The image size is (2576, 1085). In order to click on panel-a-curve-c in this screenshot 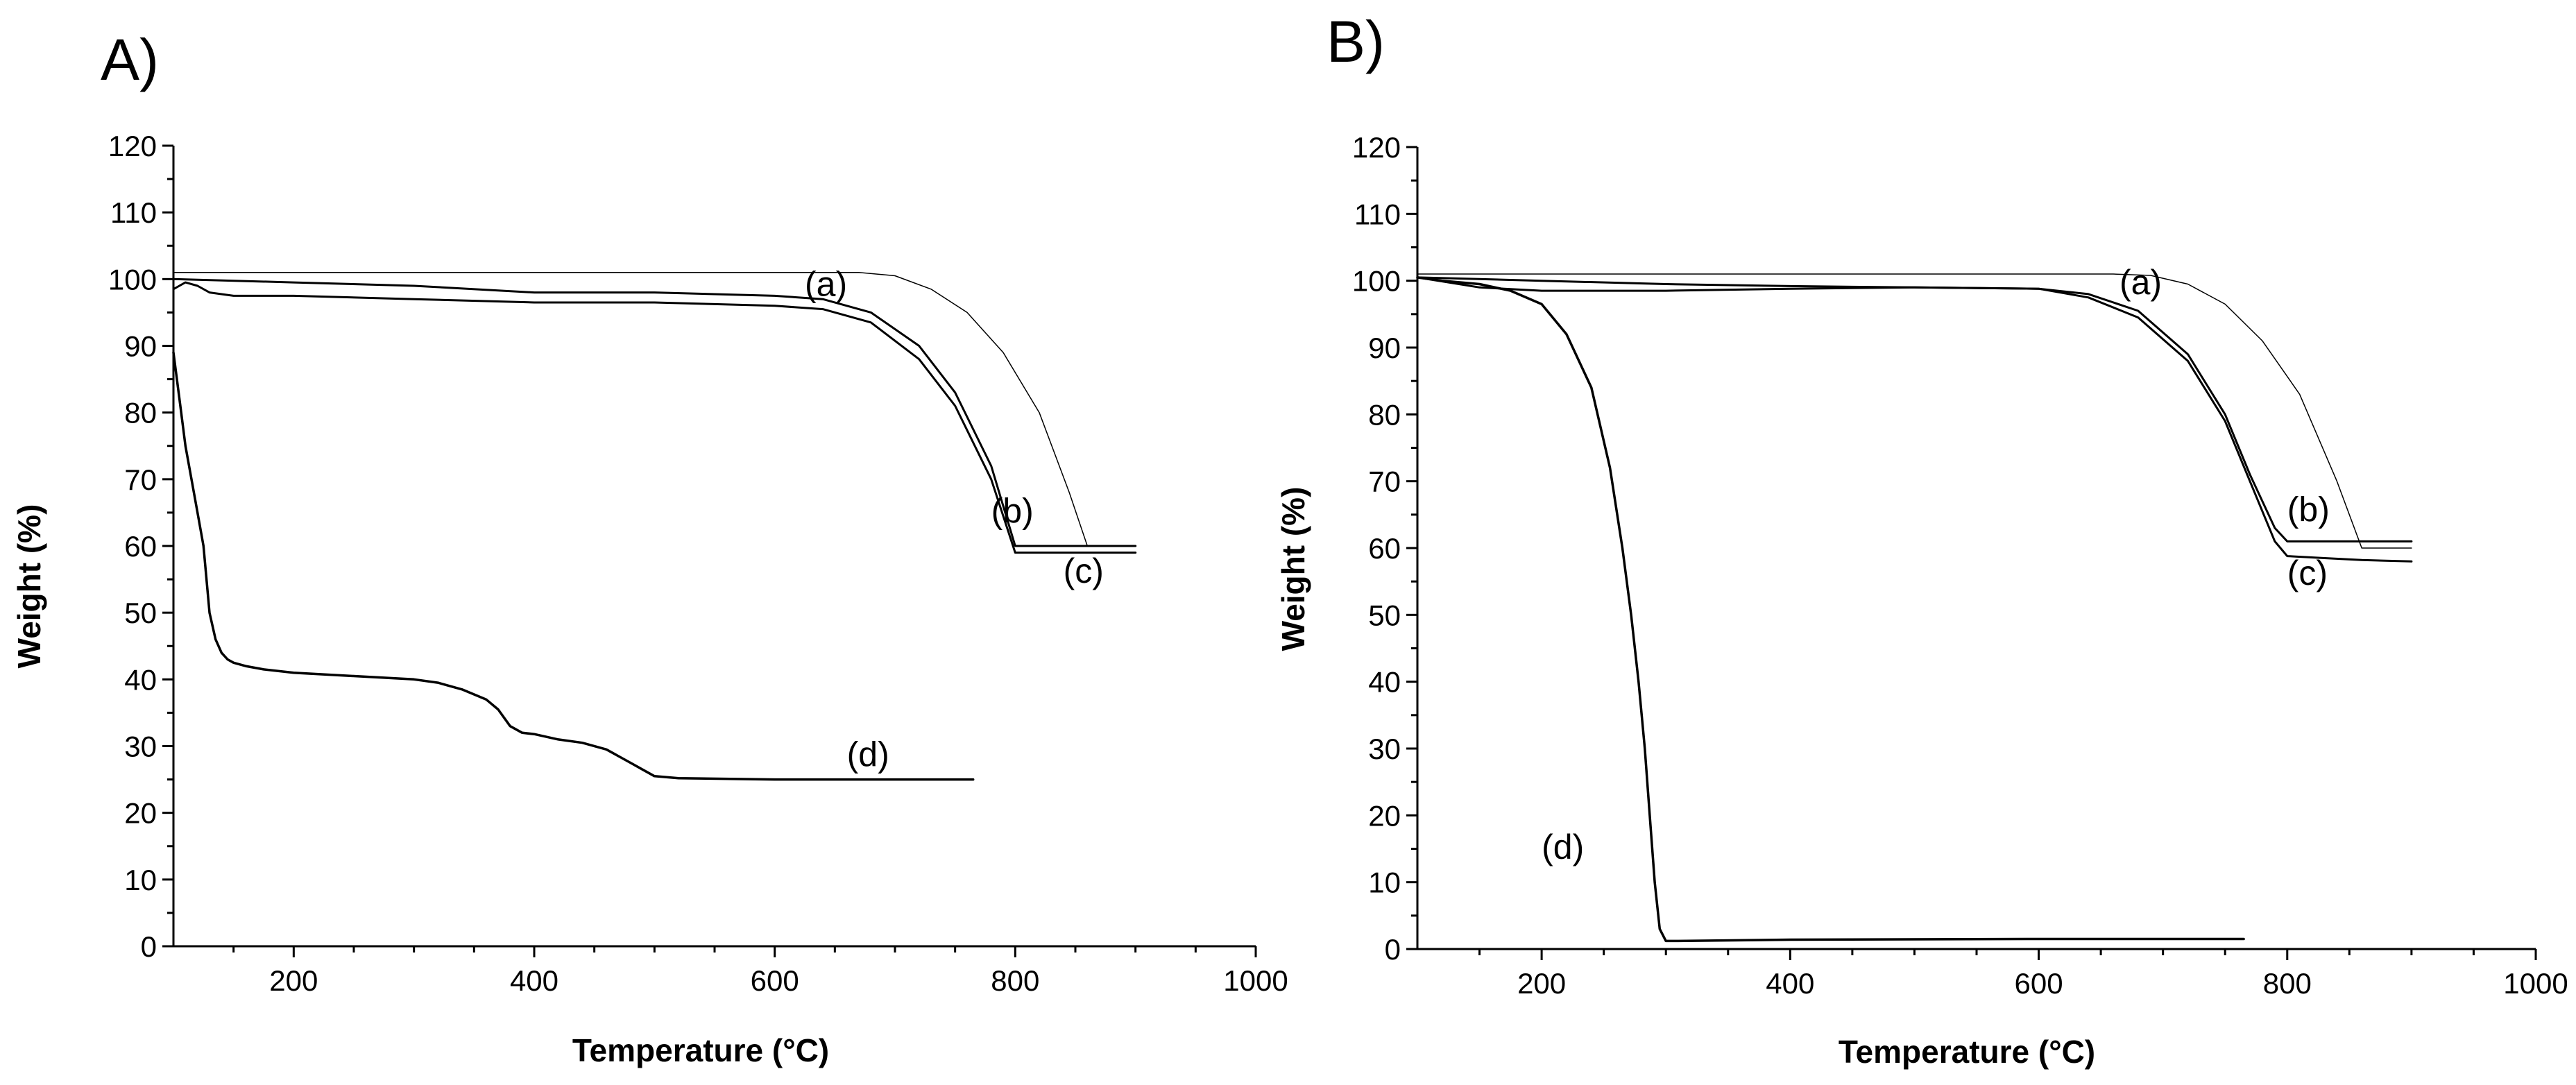, I will do `click(654, 417)`.